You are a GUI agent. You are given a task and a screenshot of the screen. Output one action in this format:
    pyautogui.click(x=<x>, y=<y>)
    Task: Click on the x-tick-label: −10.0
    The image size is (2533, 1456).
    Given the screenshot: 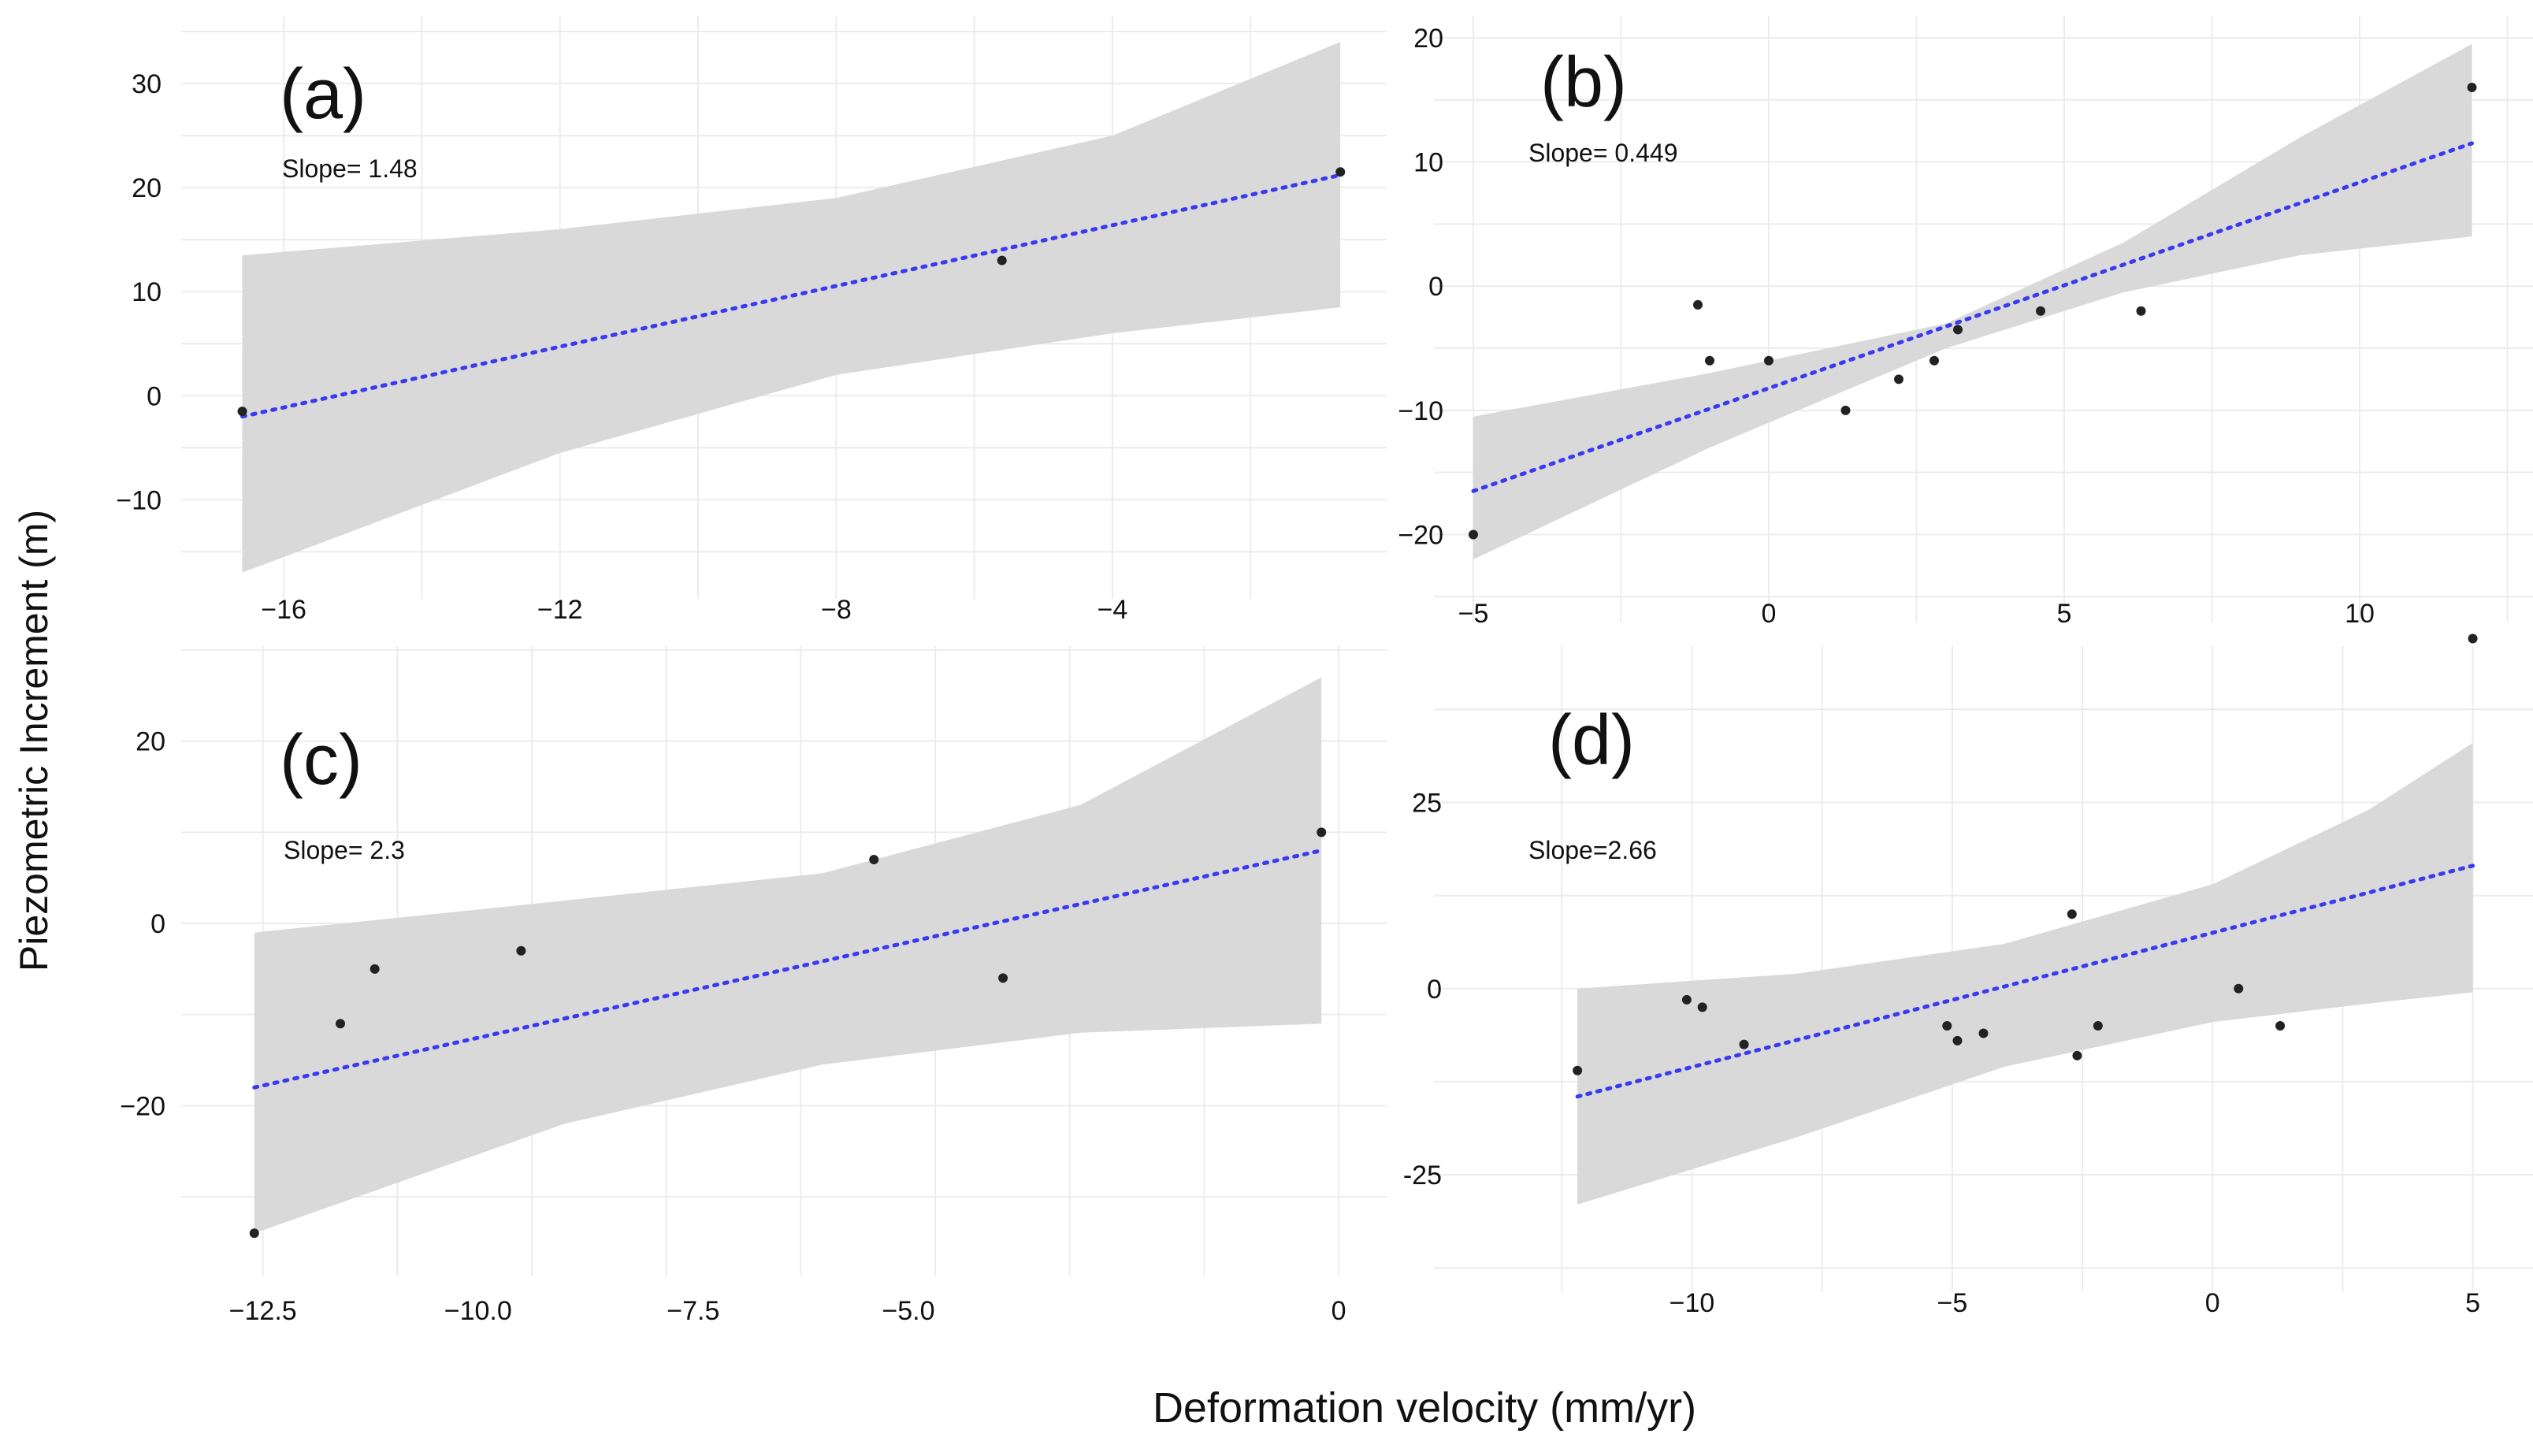 What is the action you would take?
    pyautogui.click(x=478, y=1311)
    